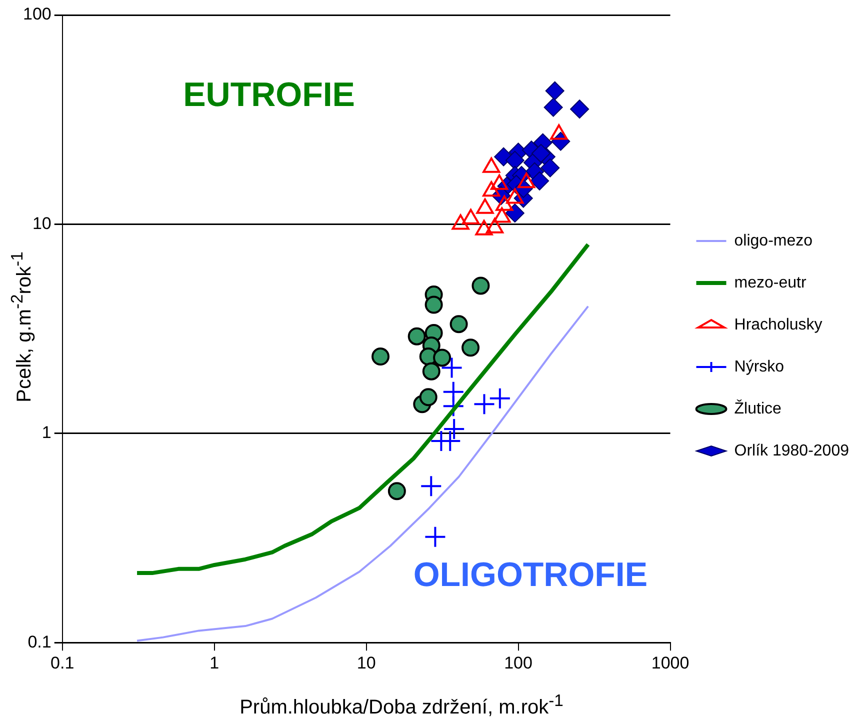  I want to click on annotation: EUTROFIE, so click(269, 95).